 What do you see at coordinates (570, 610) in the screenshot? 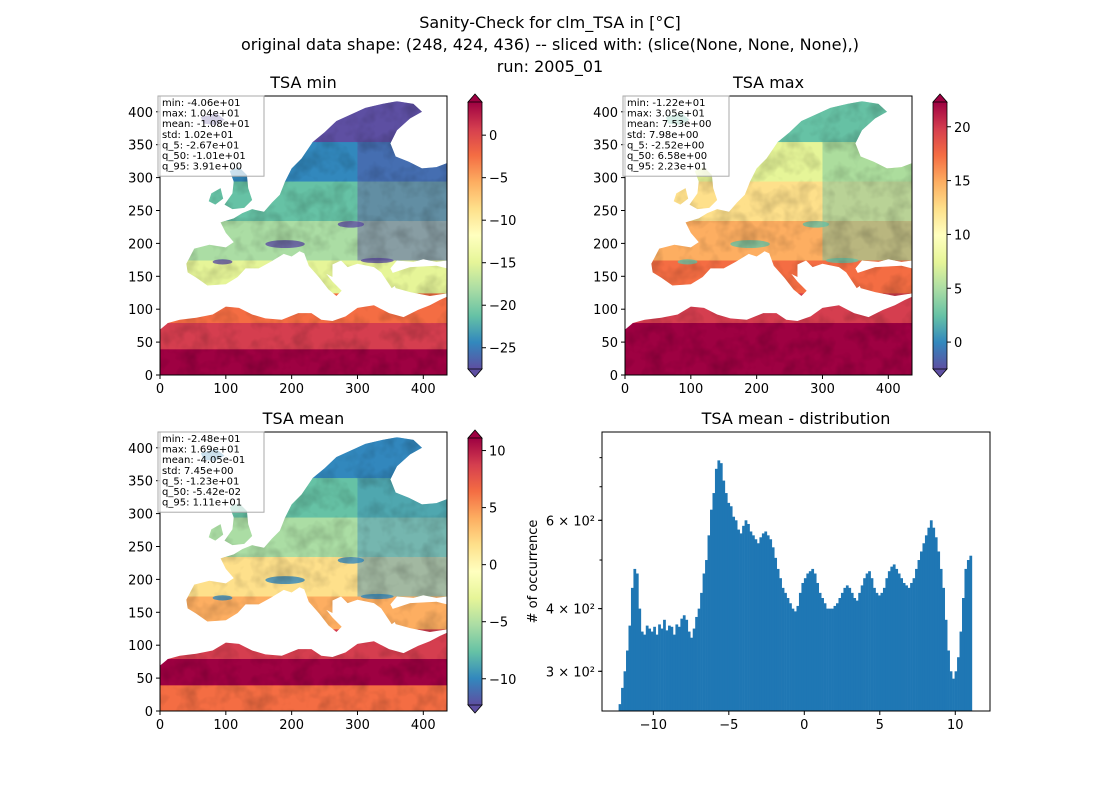
I see `y-tick-label: 4 × 10²` at bounding box center [570, 610].